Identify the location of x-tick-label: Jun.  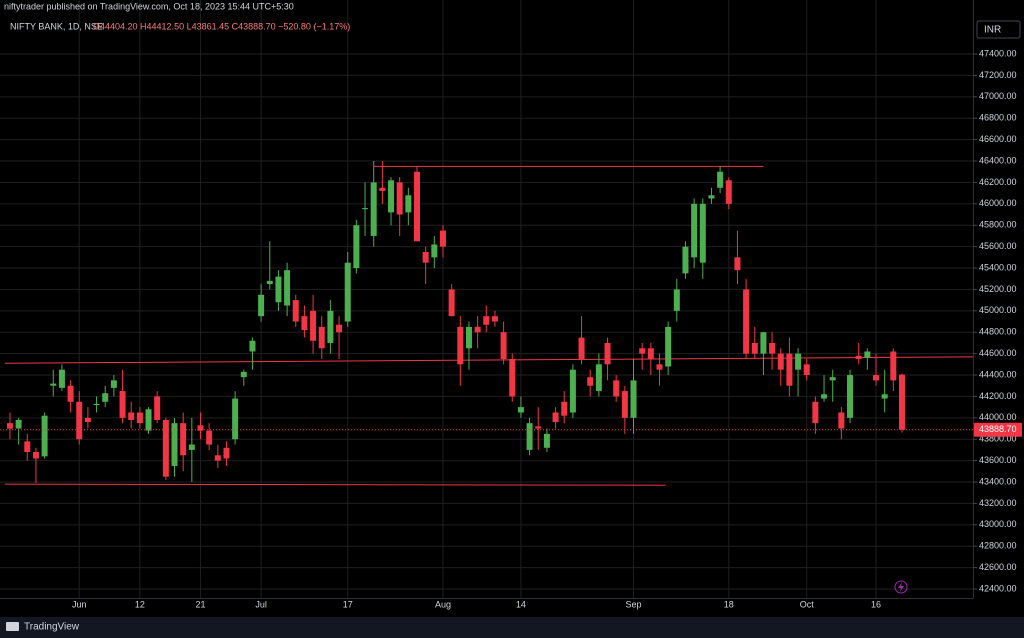
(79, 604).